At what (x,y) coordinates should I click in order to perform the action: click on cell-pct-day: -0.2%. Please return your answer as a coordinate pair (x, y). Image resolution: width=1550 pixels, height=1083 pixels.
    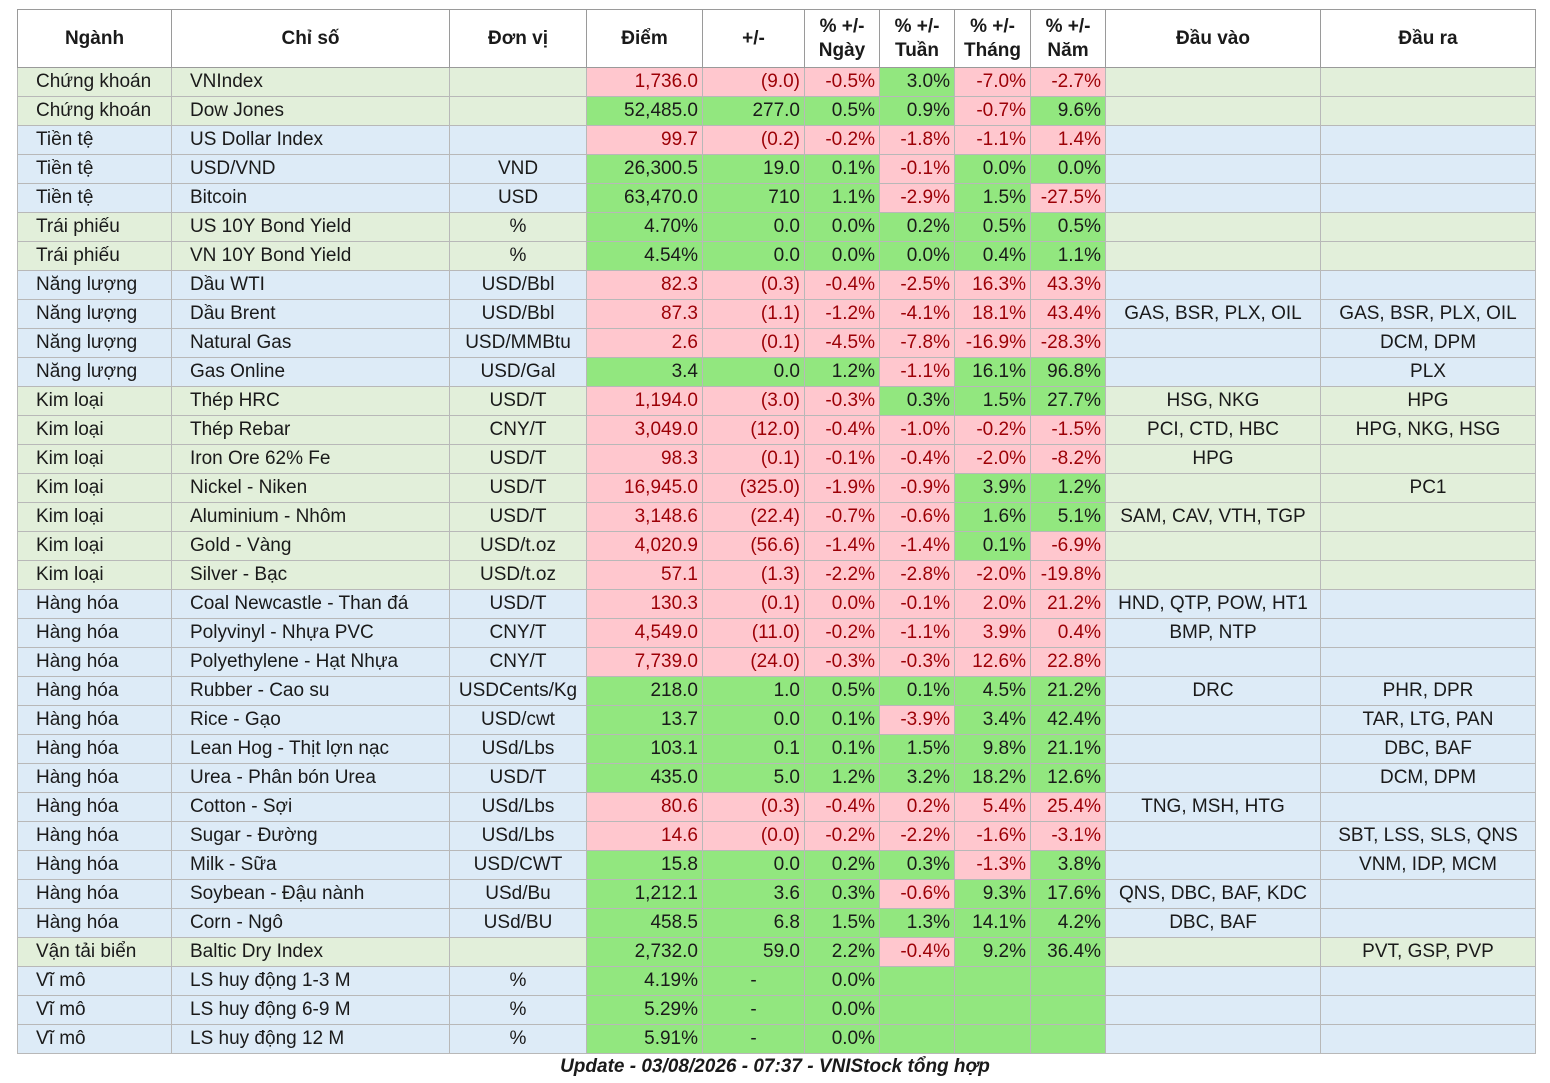
    Looking at the image, I should click on (842, 633).